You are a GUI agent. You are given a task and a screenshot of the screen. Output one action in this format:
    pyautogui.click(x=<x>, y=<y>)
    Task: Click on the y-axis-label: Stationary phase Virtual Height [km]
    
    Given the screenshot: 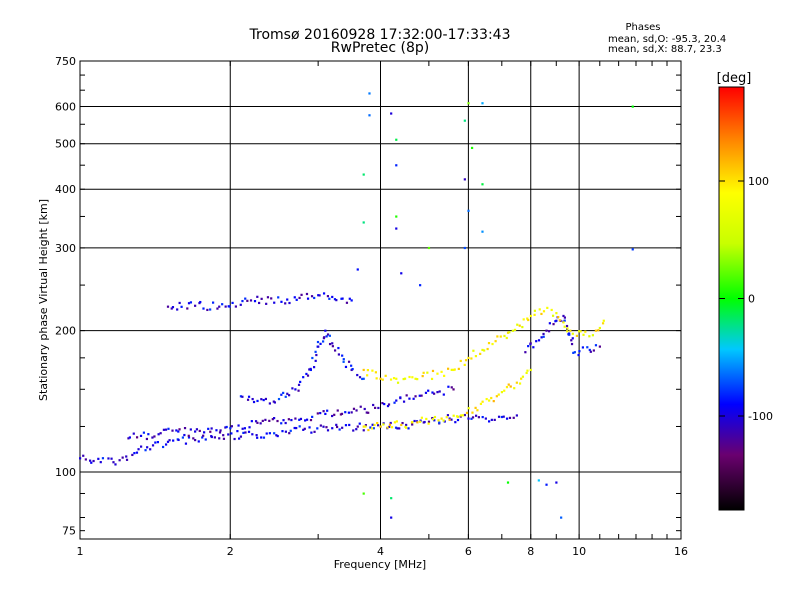 What is the action you would take?
    pyautogui.click(x=43, y=300)
    